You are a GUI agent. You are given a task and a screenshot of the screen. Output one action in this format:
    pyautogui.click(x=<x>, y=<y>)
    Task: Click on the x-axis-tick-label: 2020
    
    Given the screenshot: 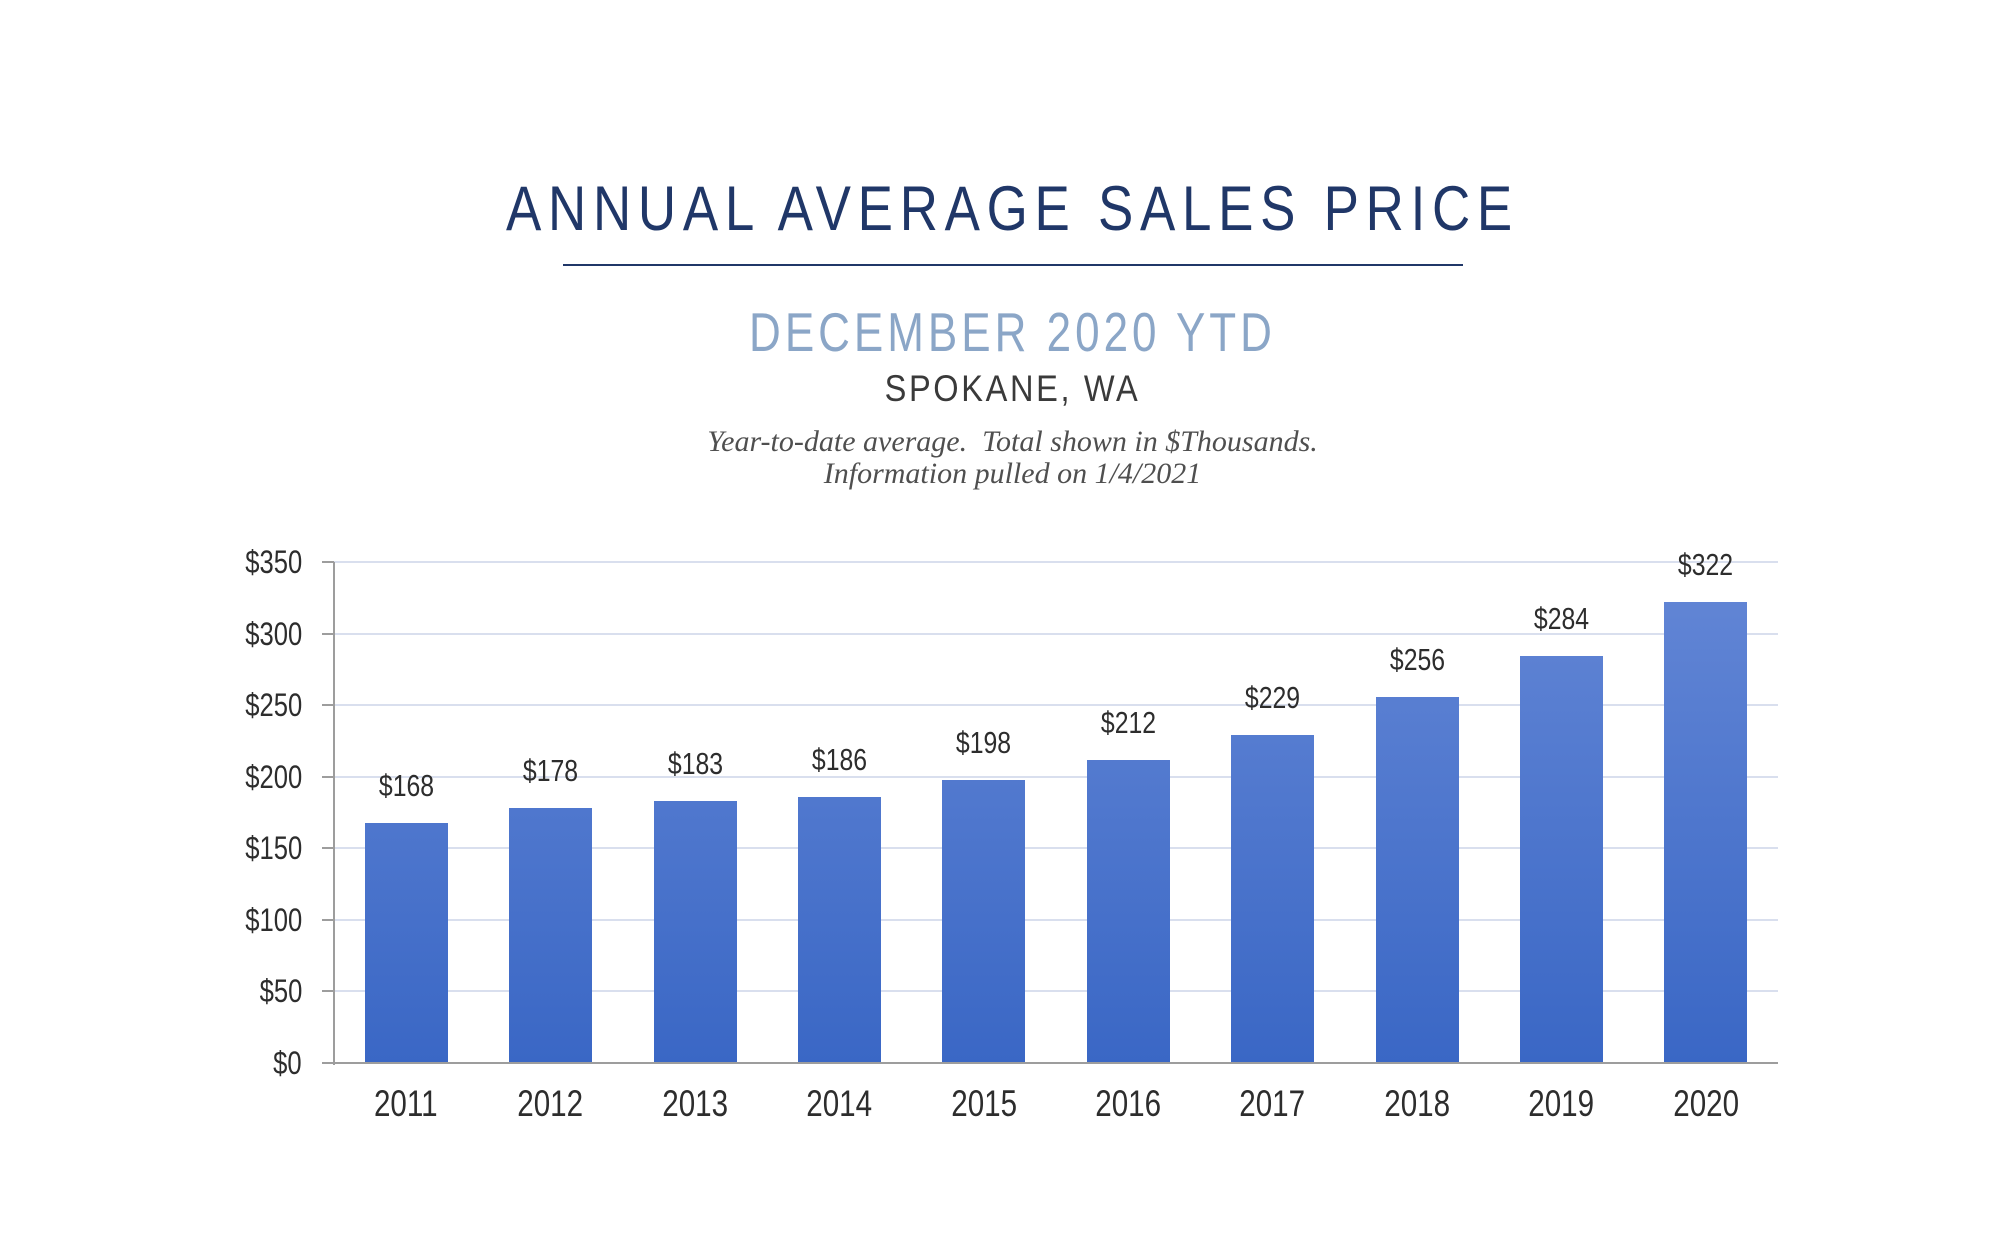 What is the action you would take?
    pyautogui.click(x=1706, y=1104)
    